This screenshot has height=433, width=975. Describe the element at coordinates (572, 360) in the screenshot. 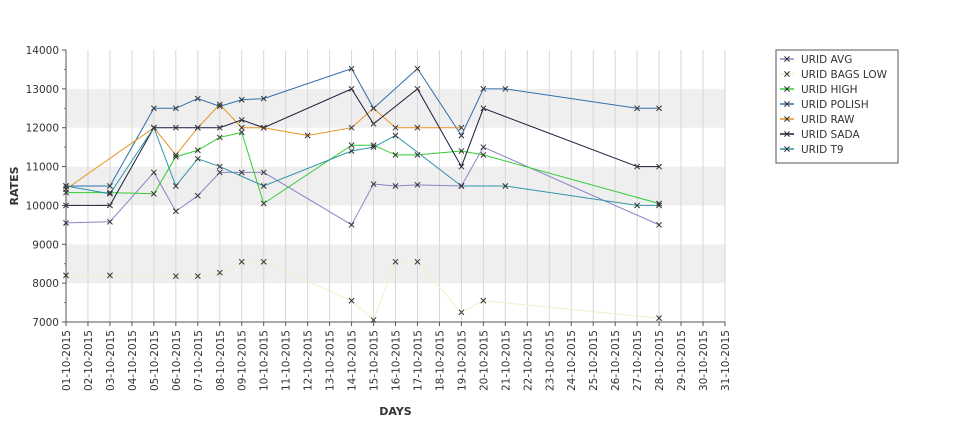

I see `x-tick-label: 24-10-2015` at that location.